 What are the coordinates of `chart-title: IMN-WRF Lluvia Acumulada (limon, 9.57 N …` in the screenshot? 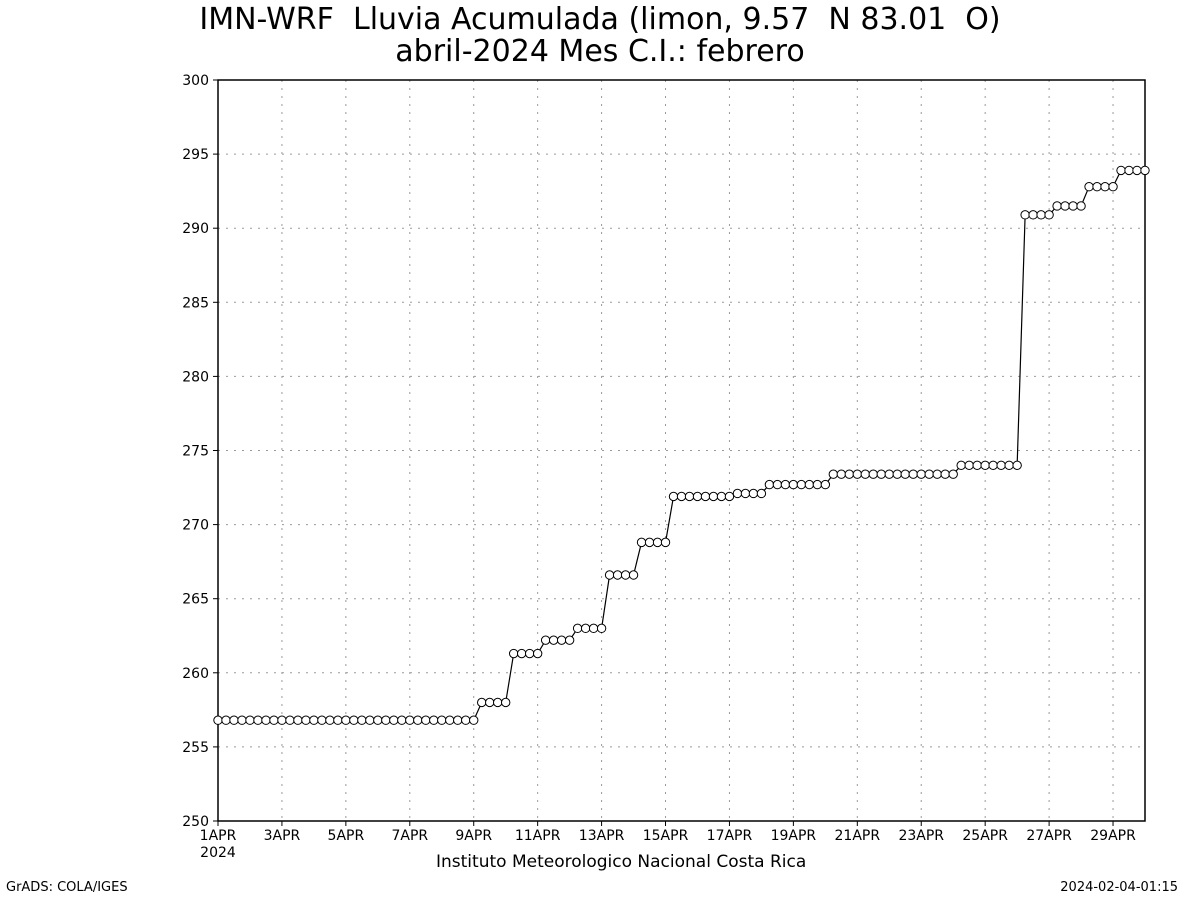 It's located at (600, 19).